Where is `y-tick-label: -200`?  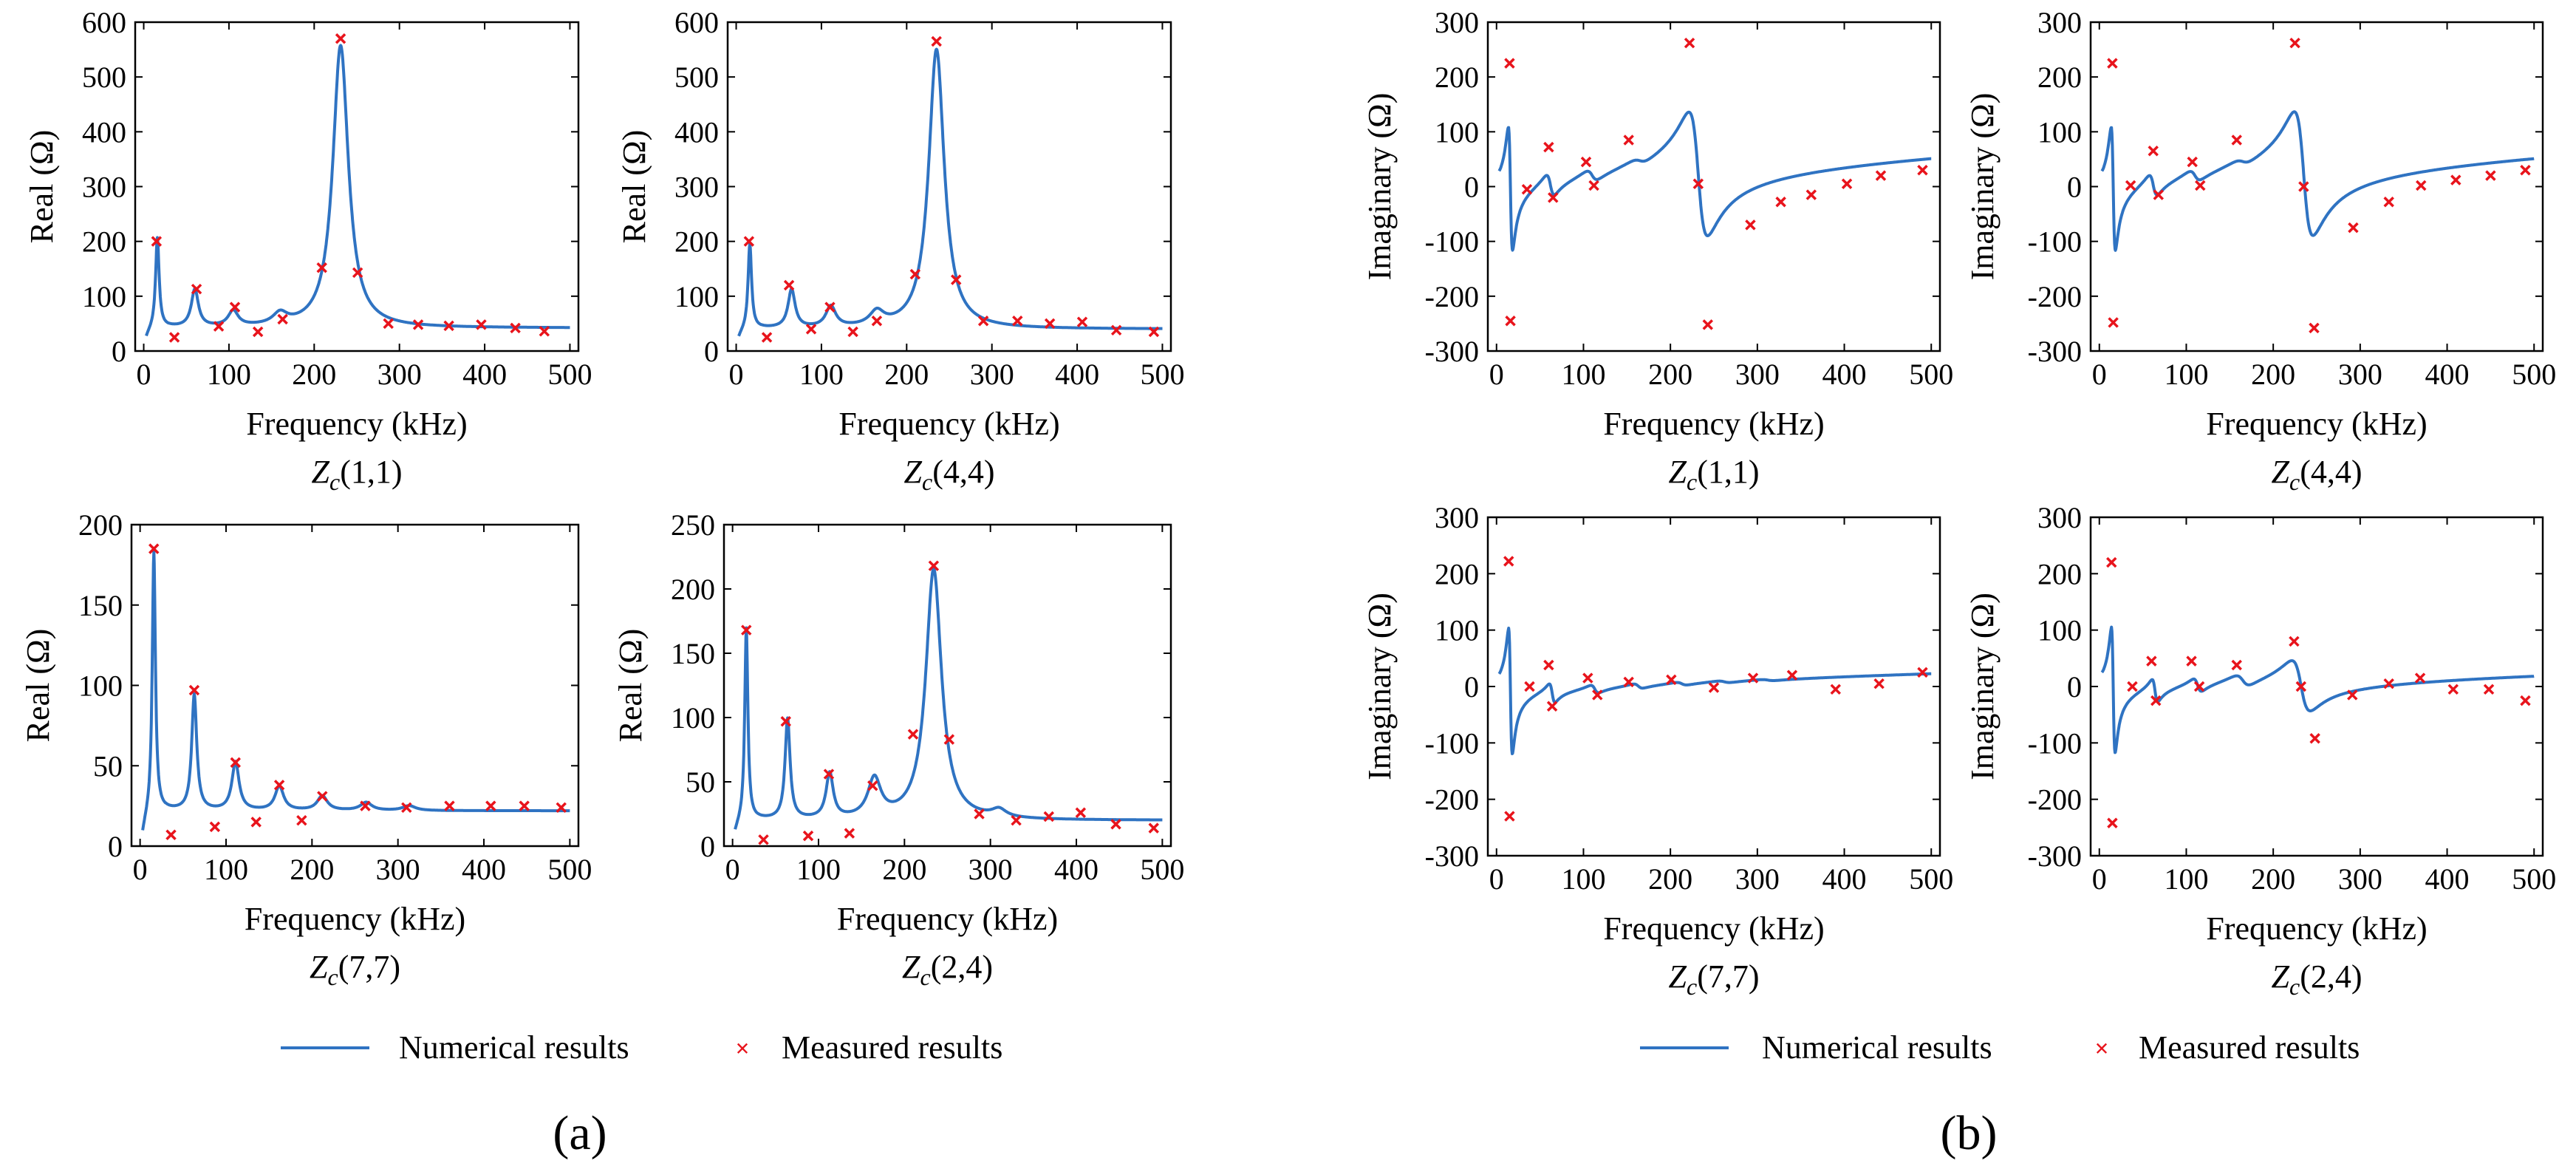
y-tick-label: -200 is located at coordinates (2055, 296).